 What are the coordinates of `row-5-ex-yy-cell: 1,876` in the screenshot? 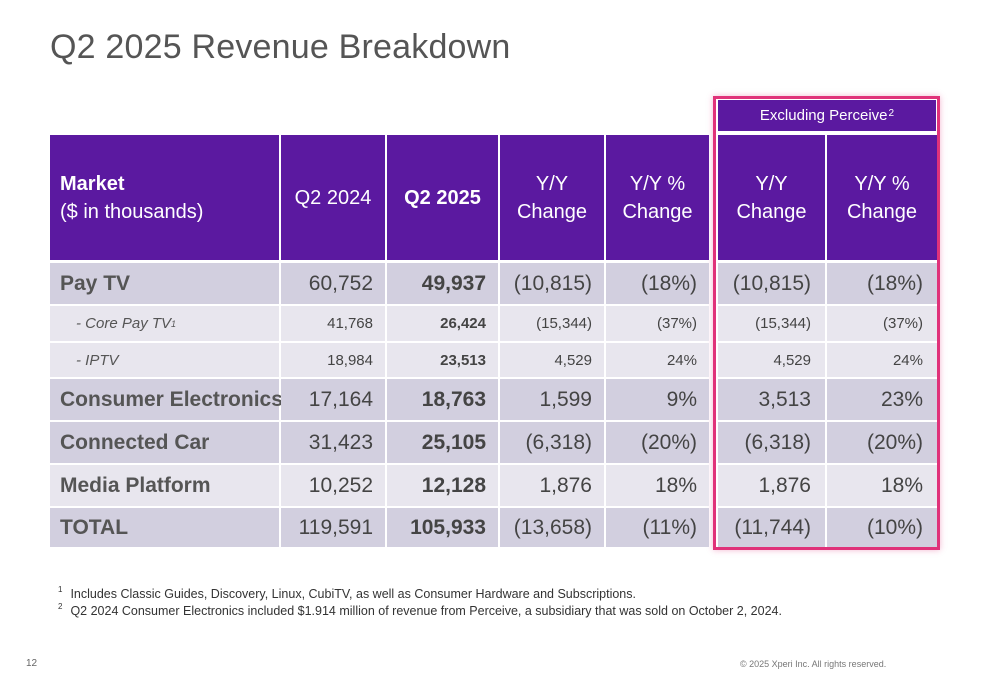 It's located at (771, 485).